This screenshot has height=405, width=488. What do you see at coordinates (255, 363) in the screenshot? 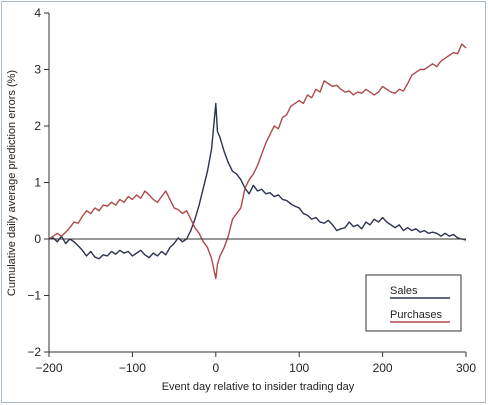
I see `x-ticks: −200 −100 0 100 200 300` at bounding box center [255, 363].